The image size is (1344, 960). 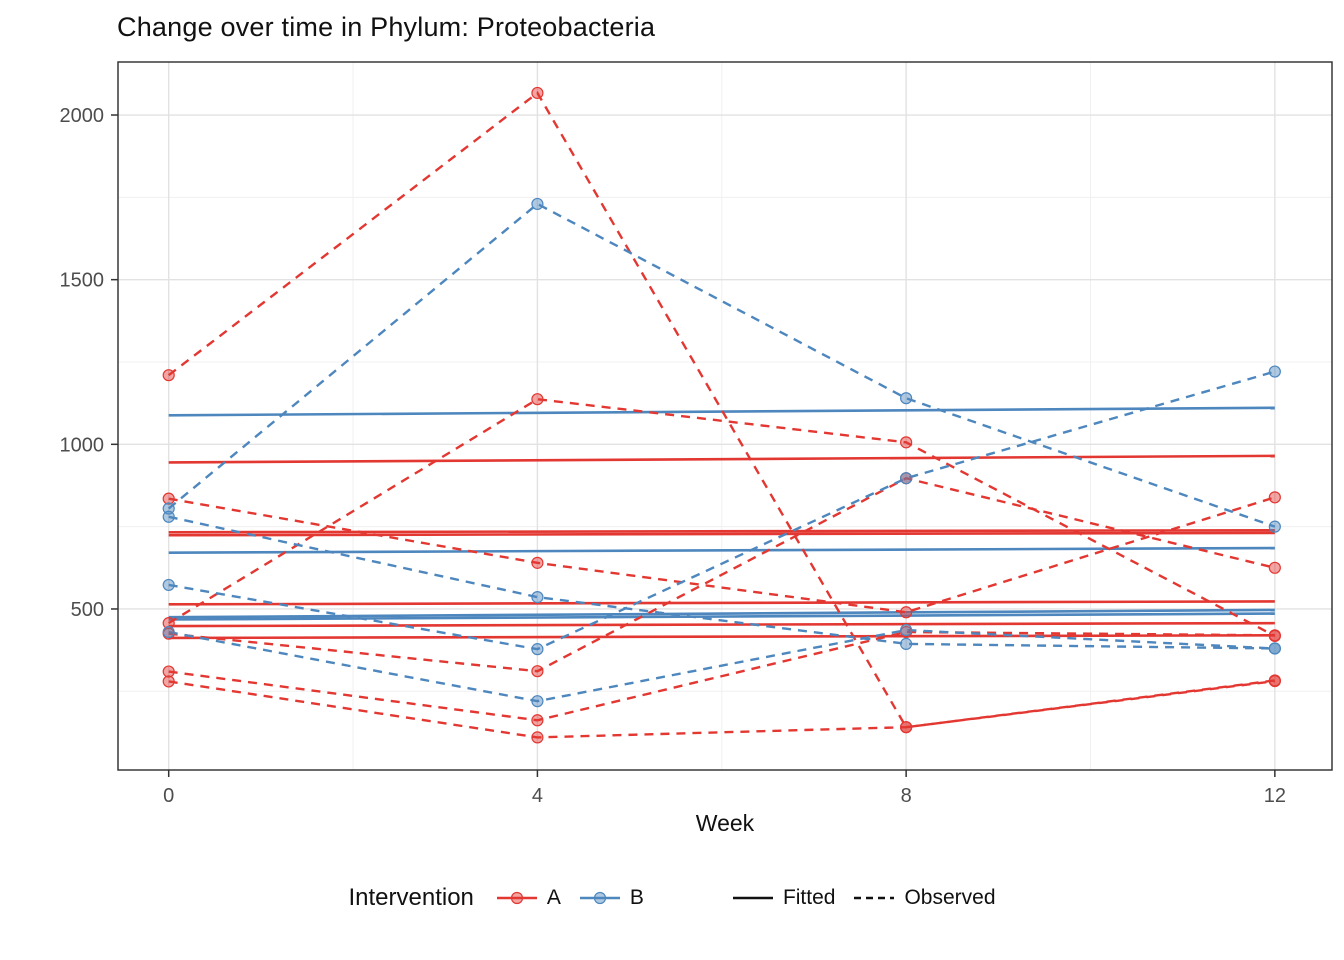 I want to click on legend-label-fitted: Fitted, so click(x=809, y=897).